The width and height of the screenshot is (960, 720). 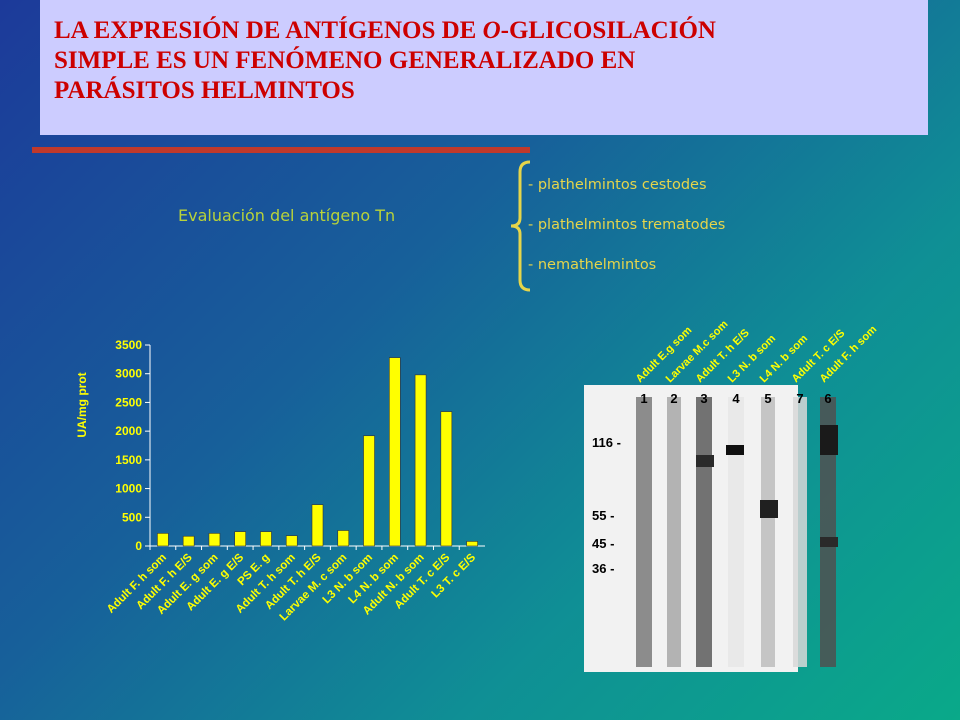 What do you see at coordinates (827, 398) in the screenshot?
I see `blot-lane-number: 6` at bounding box center [827, 398].